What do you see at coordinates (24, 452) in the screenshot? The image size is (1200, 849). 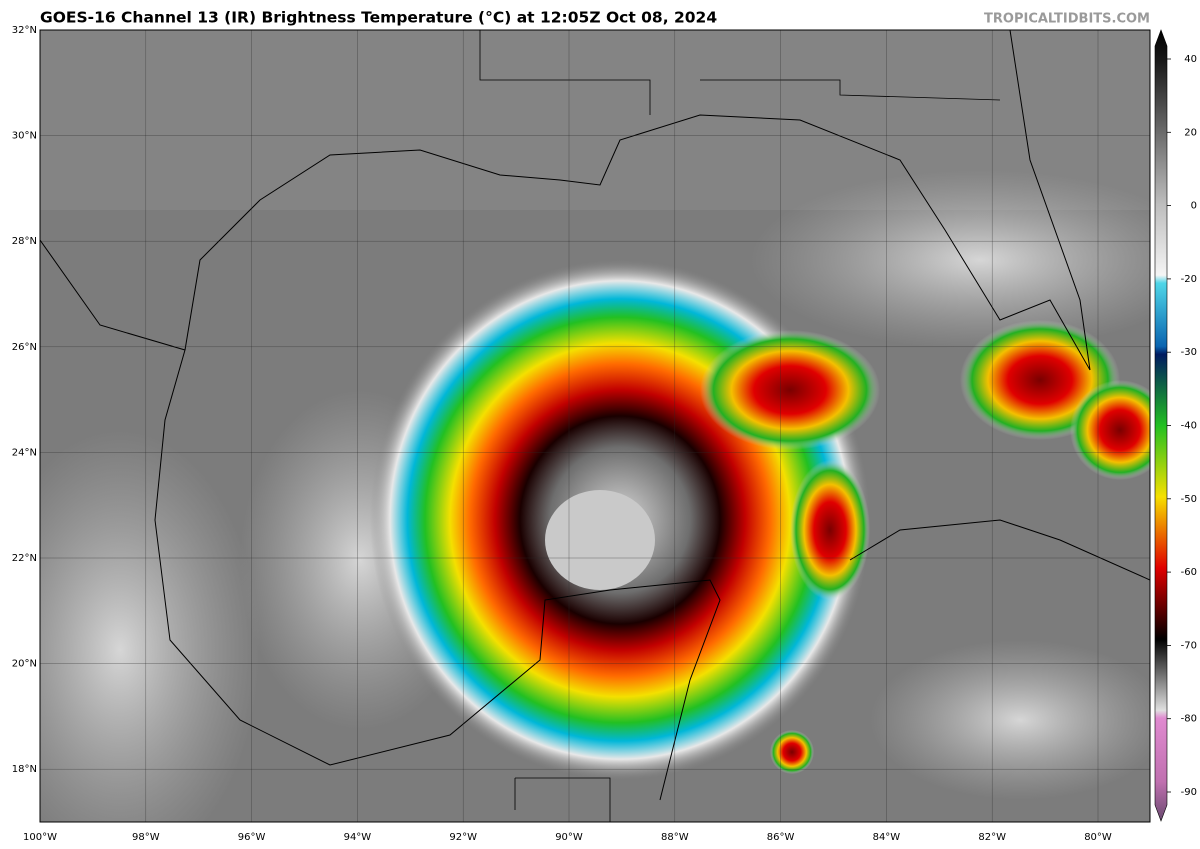 I see `lat-label: 24°N` at bounding box center [24, 452].